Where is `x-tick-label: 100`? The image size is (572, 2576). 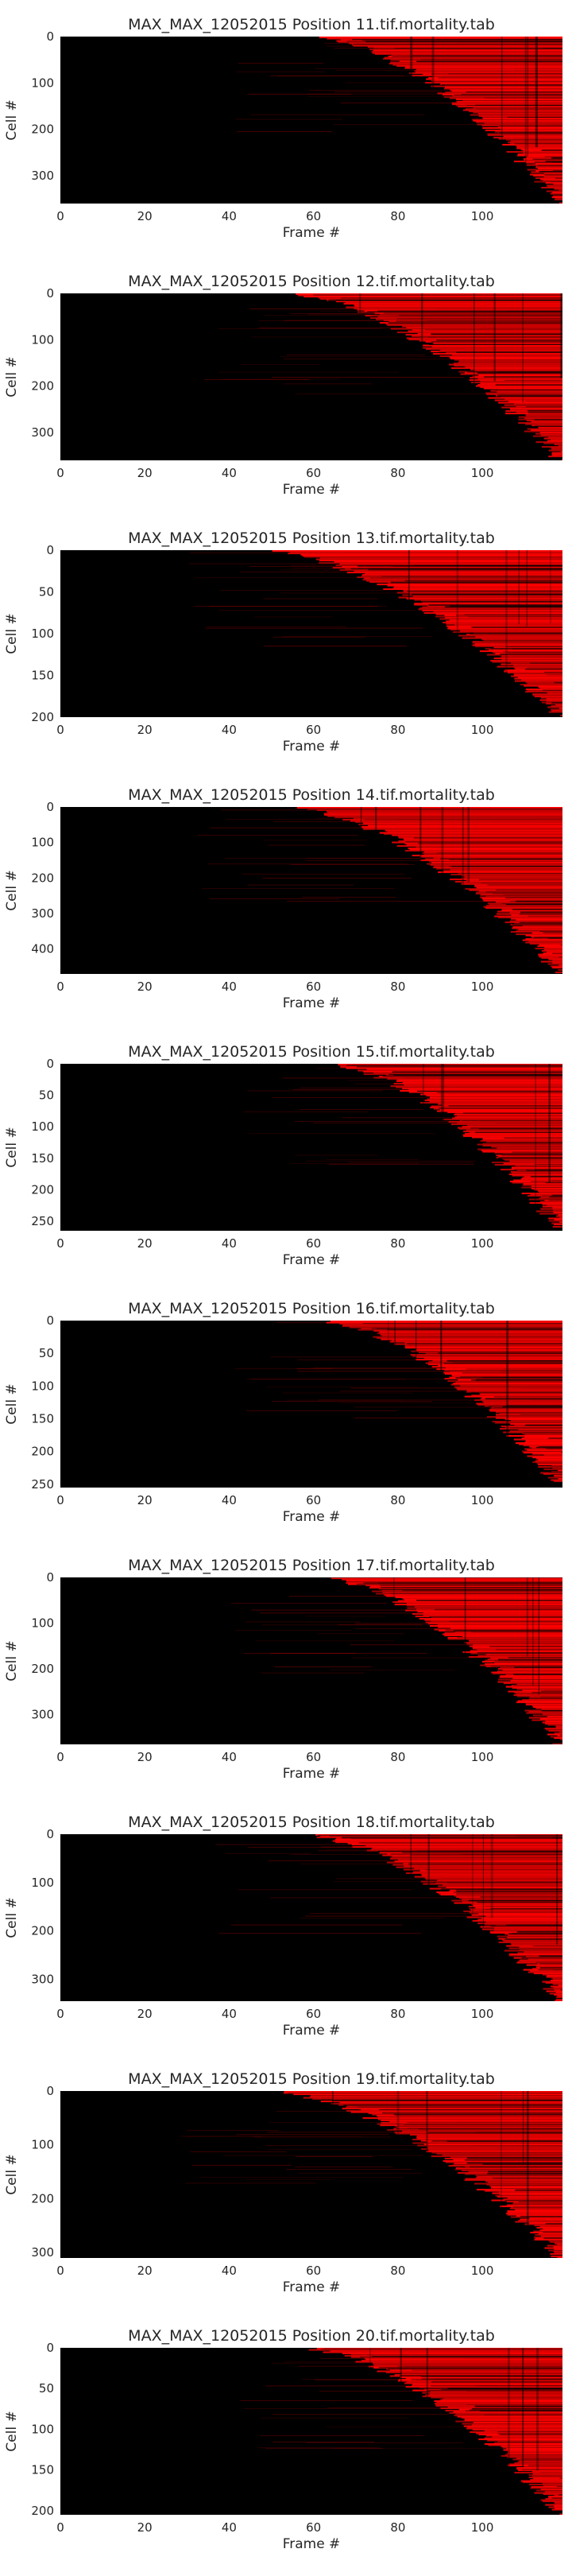
x-tick-label: 100 is located at coordinates (482, 730).